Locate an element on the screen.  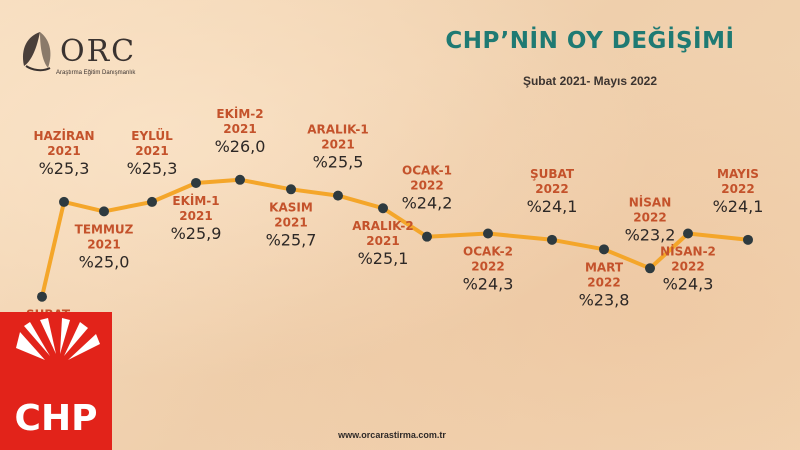
orc-logo: ORC Araştırma Eğitim Danışmanlık is located at coordinates (85, 52).